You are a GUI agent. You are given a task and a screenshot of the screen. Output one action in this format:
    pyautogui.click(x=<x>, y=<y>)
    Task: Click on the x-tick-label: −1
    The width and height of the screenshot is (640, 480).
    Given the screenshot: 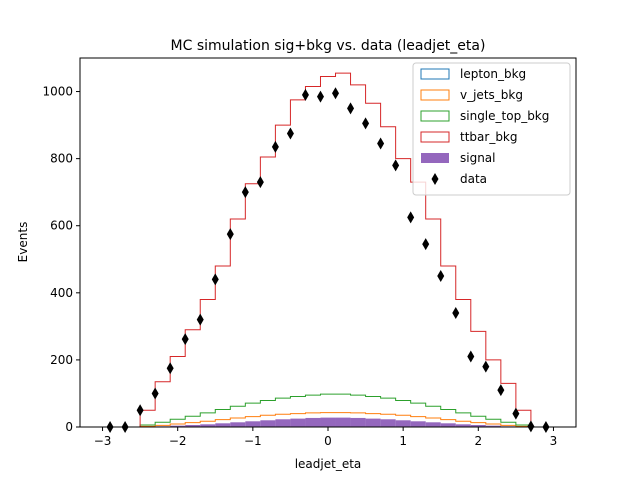 What is the action you would take?
    pyautogui.click(x=253, y=441)
    